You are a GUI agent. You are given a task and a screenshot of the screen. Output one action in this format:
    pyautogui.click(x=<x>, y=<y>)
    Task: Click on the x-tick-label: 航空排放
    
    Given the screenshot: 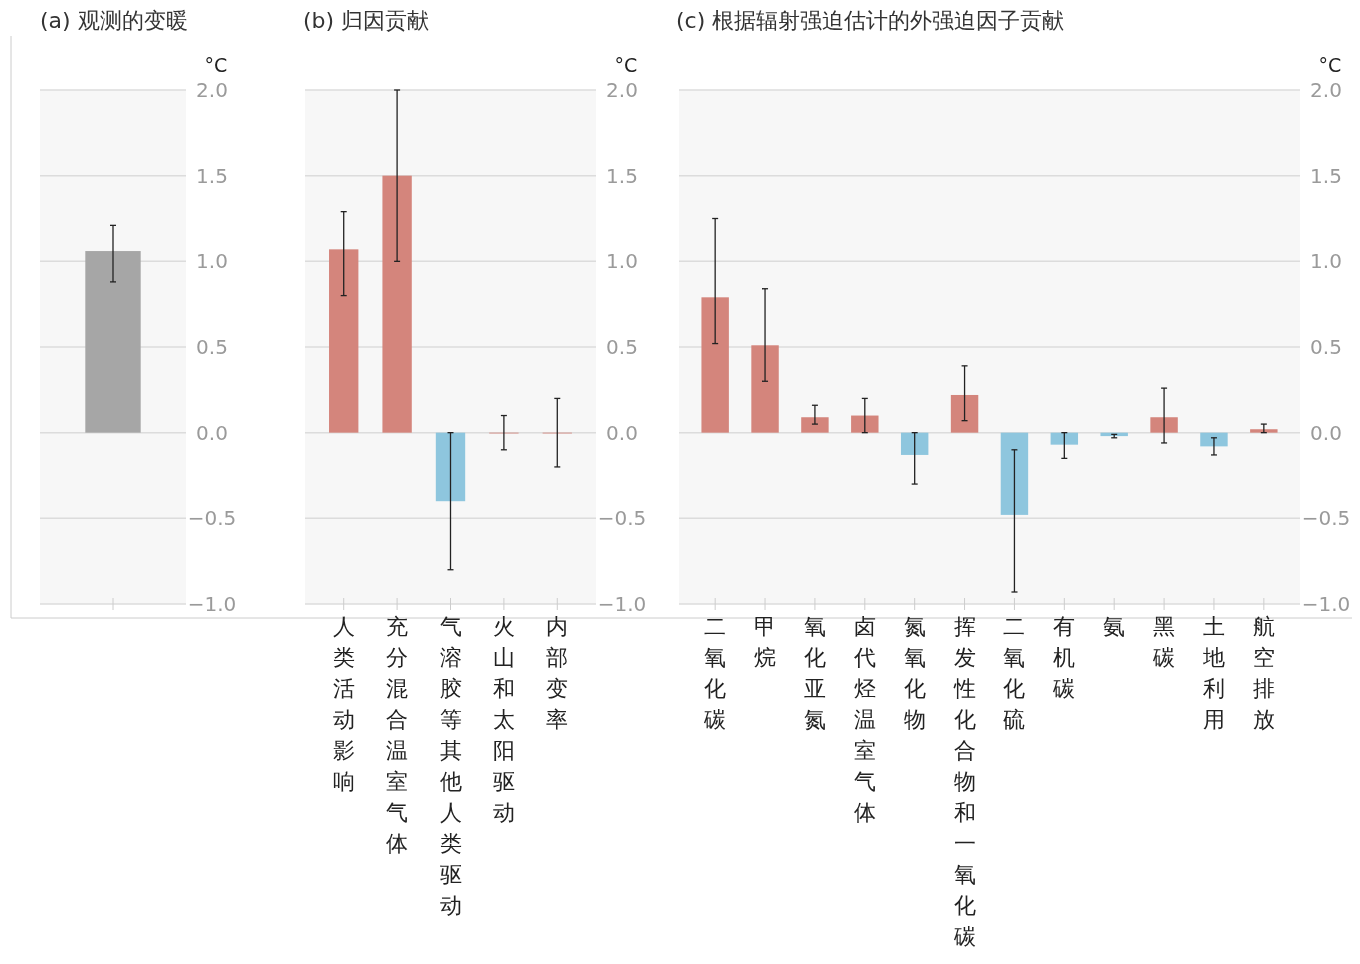 What is the action you would take?
    pyautogui.click(x=1263, y=673)
    